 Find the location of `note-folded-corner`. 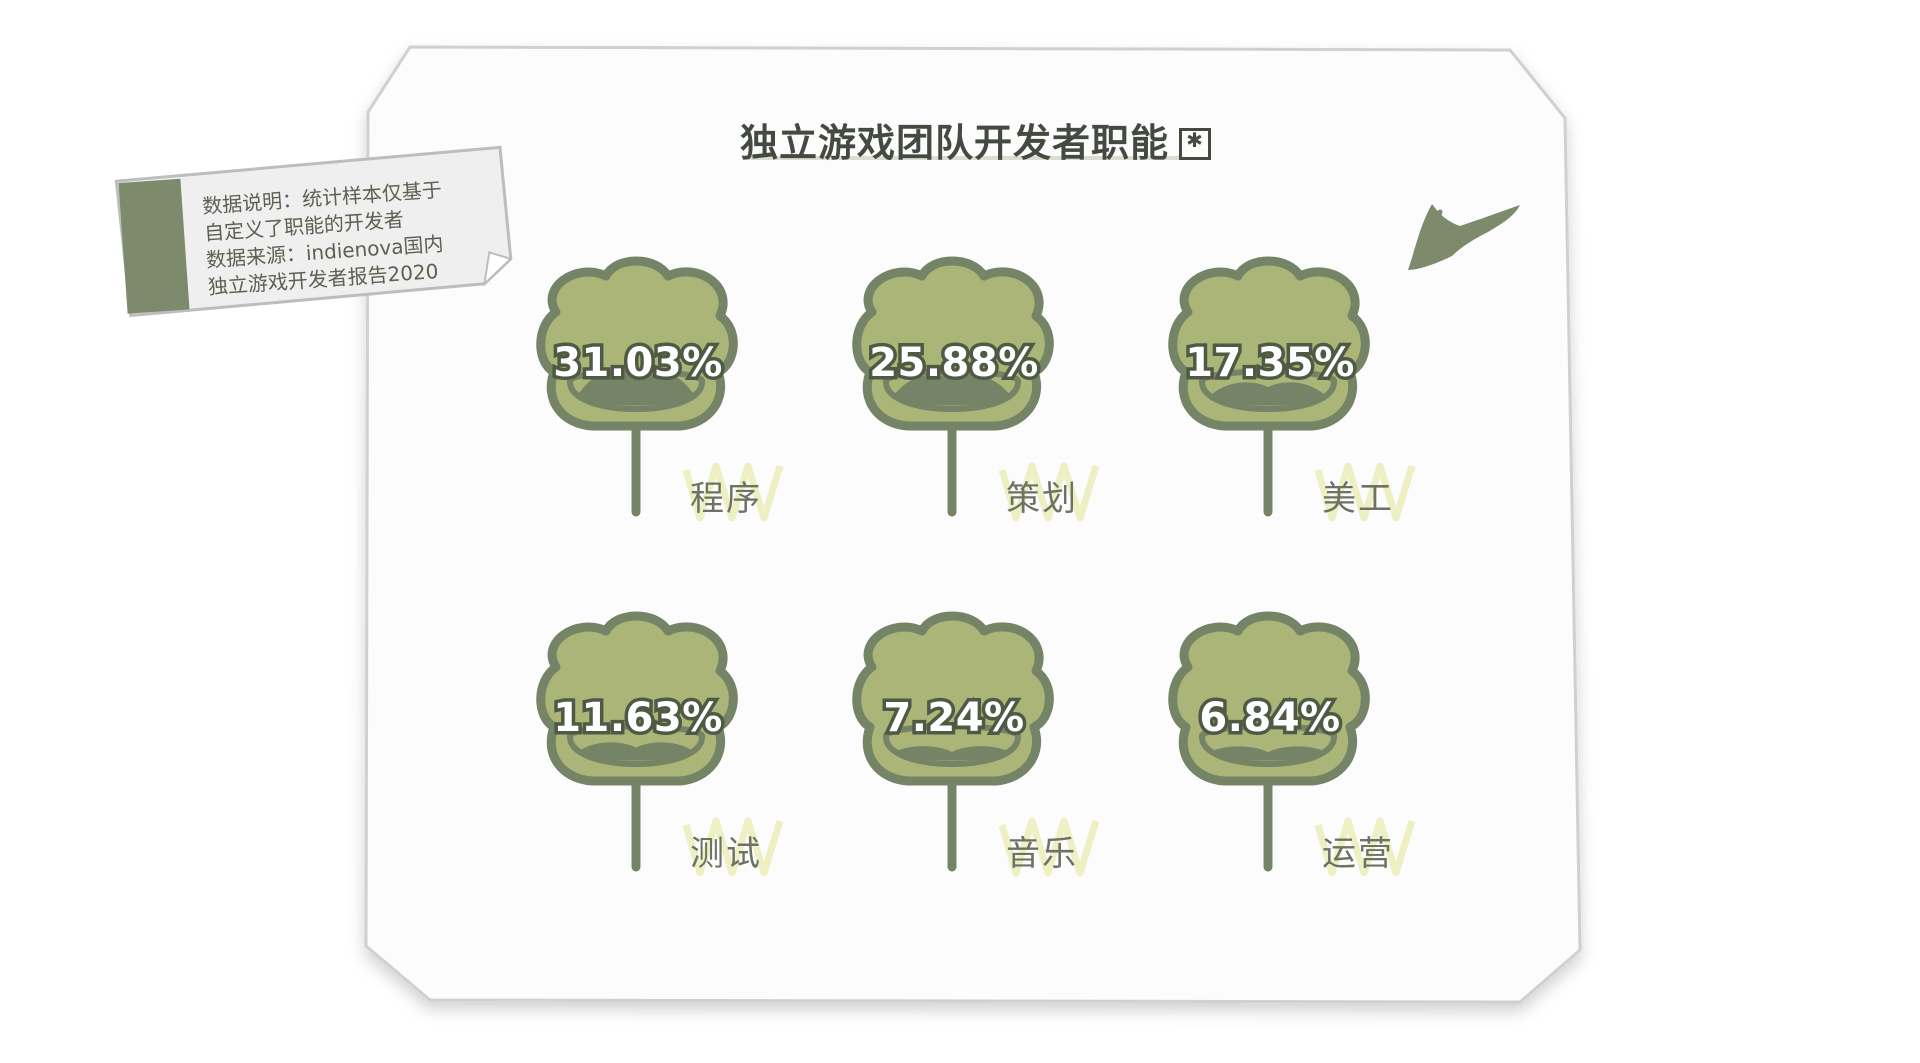

note-folded-corner is located at coordinates (497, 269).